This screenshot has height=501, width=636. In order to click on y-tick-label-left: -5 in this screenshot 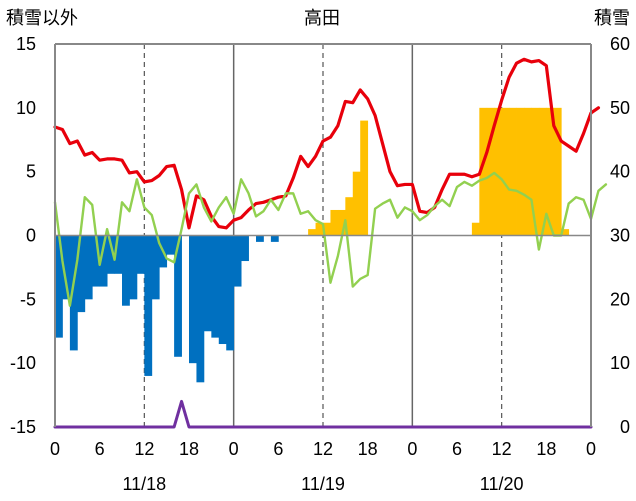, I will do `click(28, 299)`.